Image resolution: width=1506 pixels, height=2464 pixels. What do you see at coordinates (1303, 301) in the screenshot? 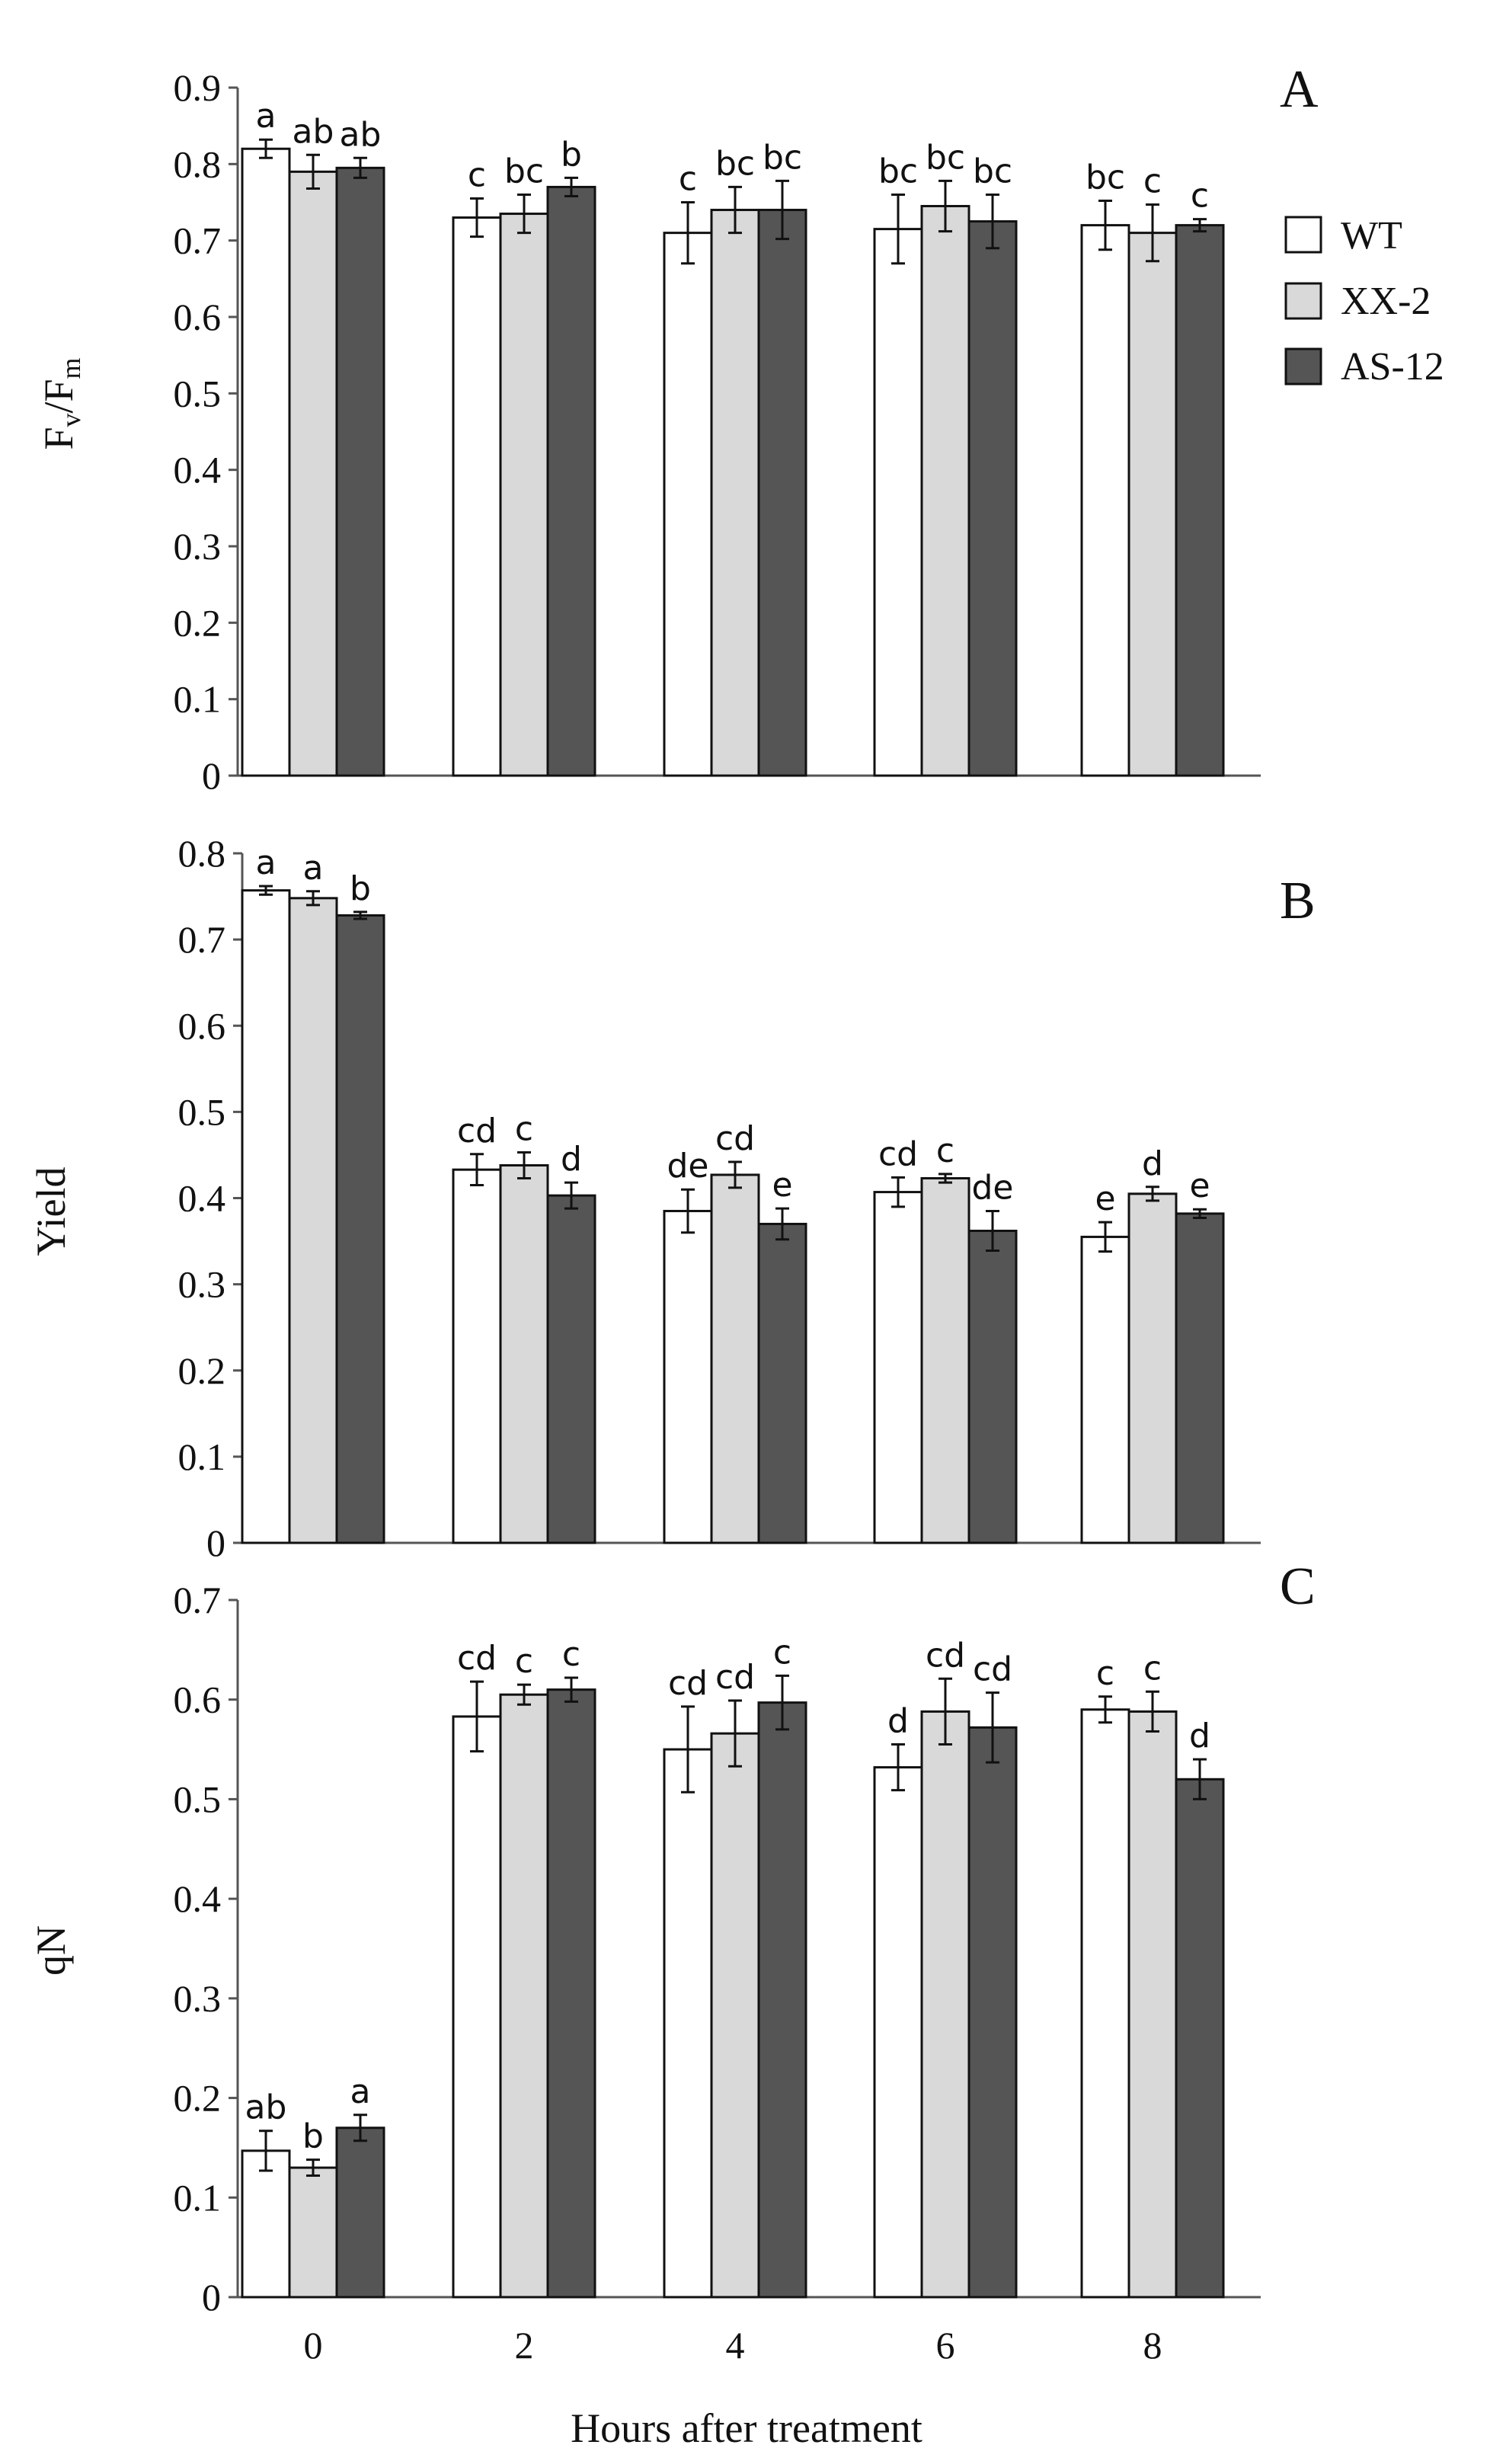
I see `legend-swatch-xx2` at bounding box center [1303, 301].